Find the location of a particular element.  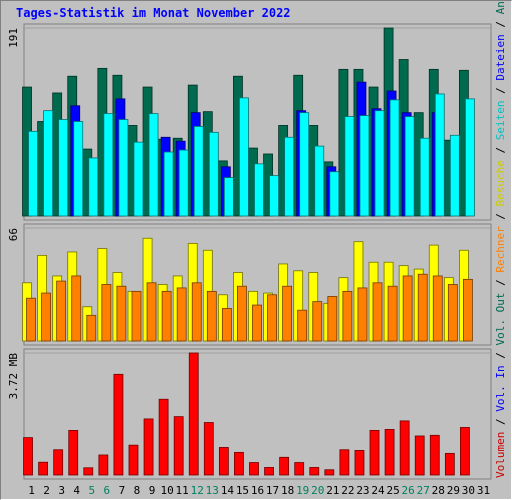

x-tick-label-26: 26 is located at coordinates (408, 490).